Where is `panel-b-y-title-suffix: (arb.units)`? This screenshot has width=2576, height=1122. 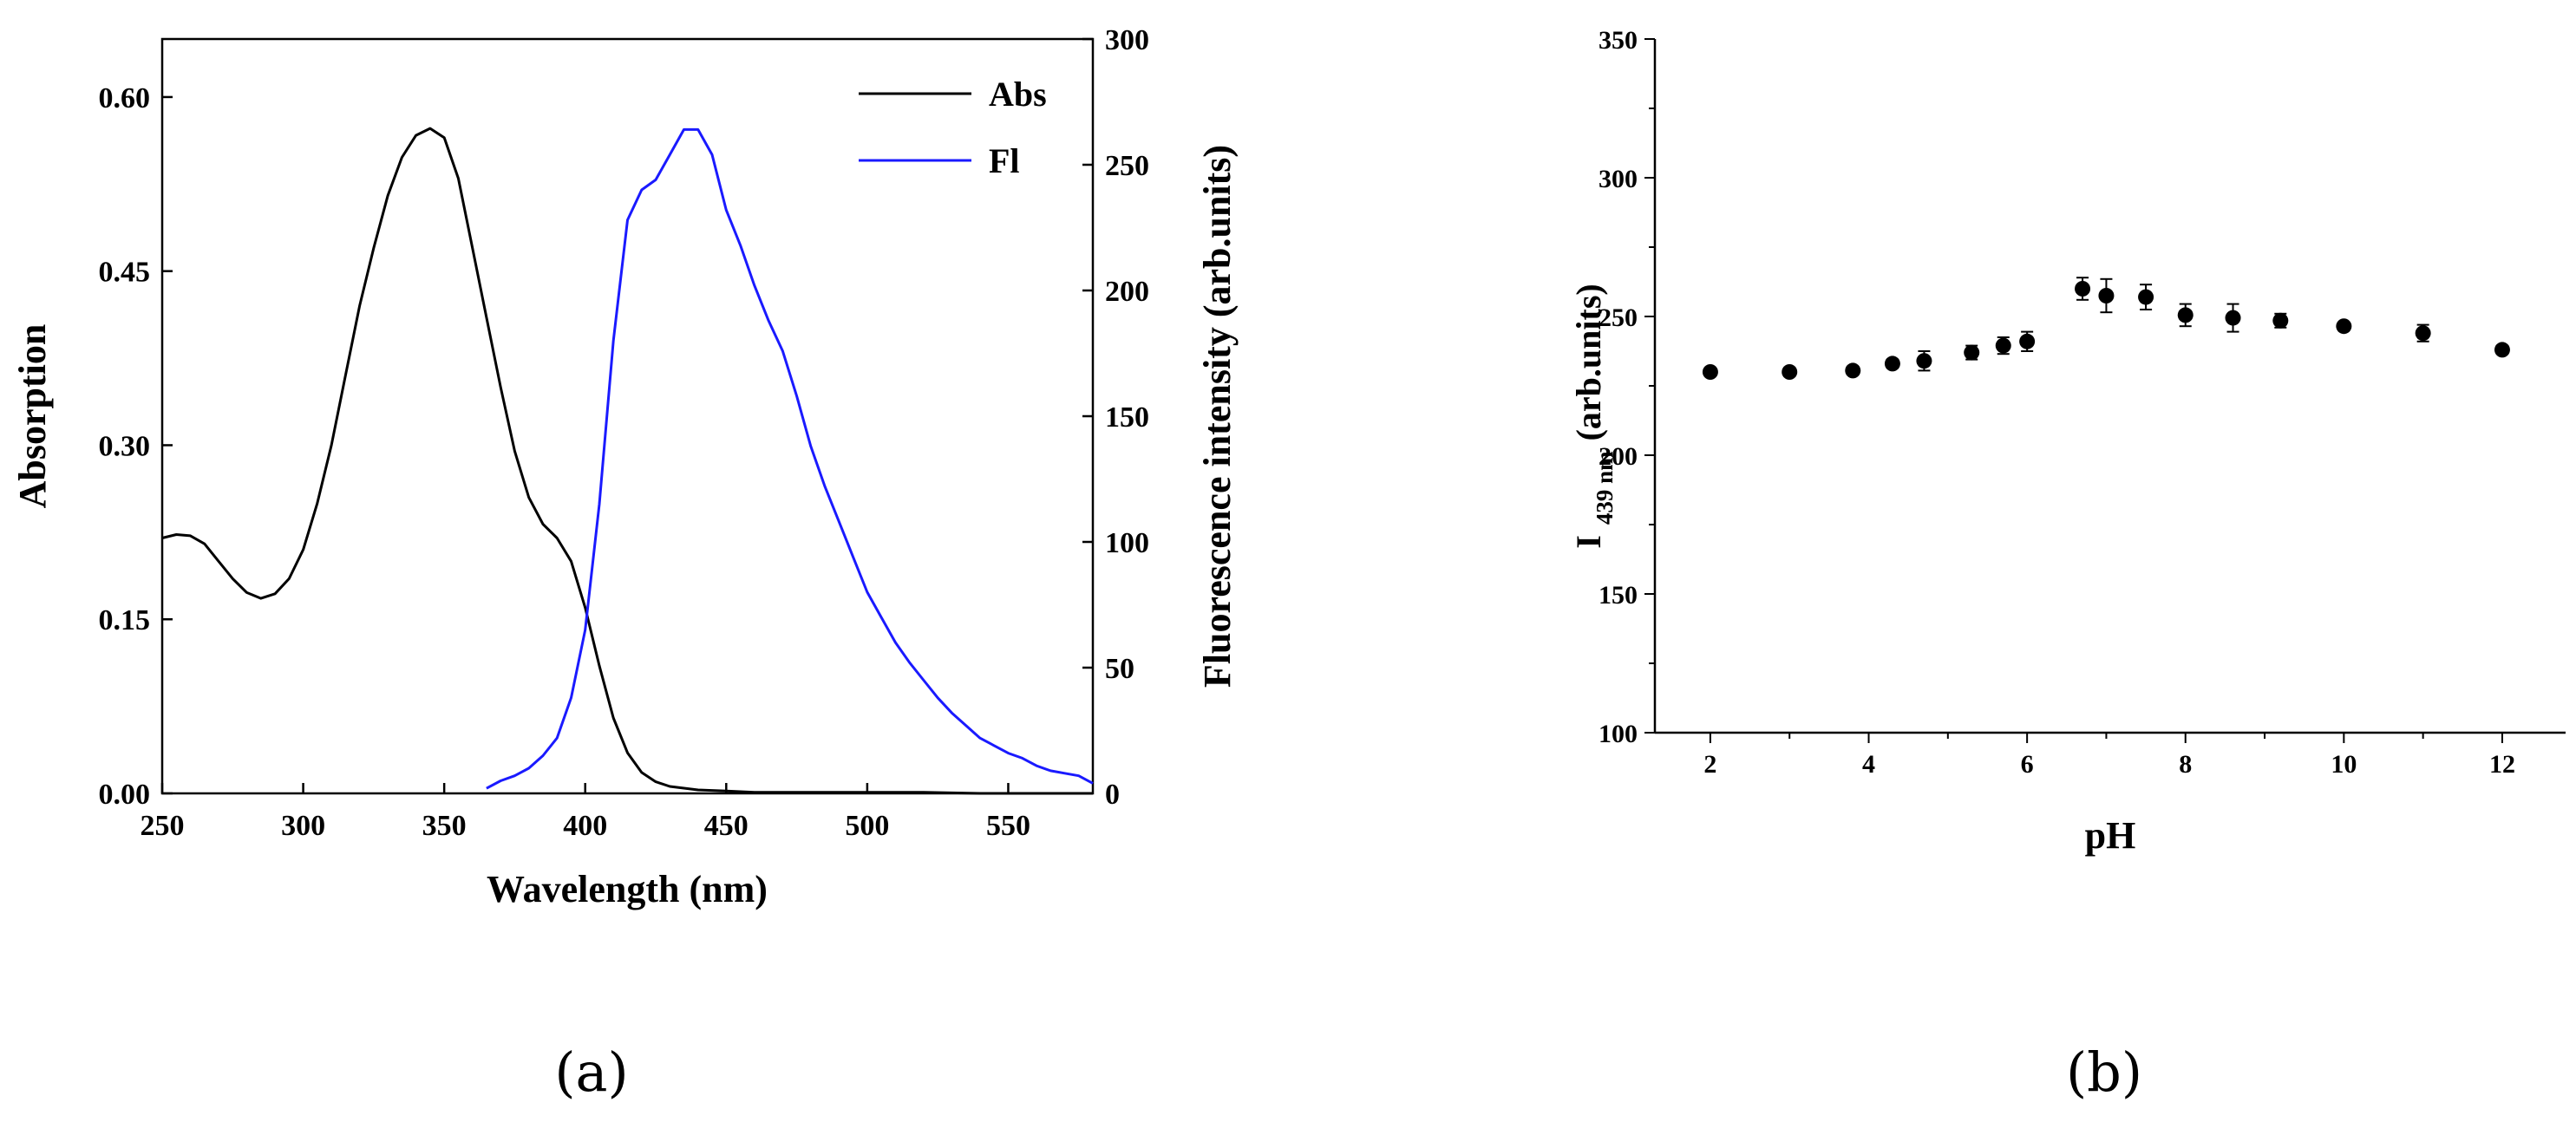 panel-b-y-title-suffix: (arb.units) is located at coordinates (1588, 362).